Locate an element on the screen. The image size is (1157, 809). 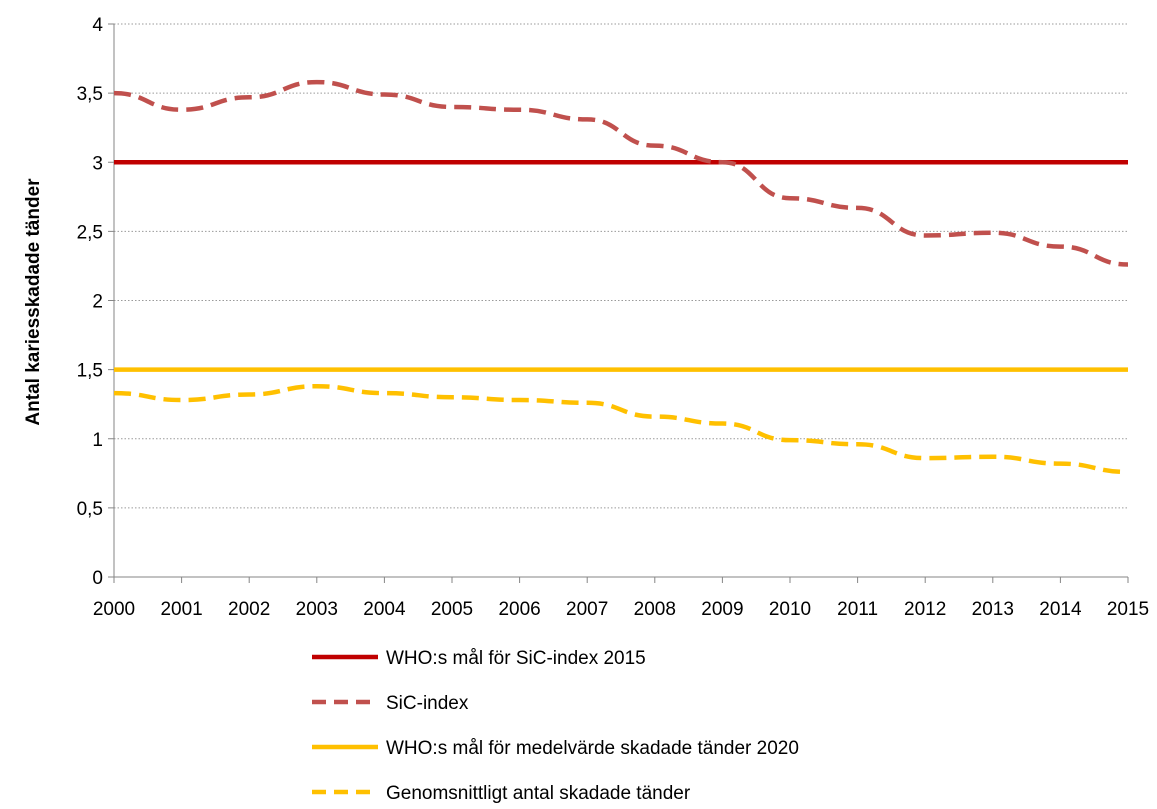
x-tick-label: 2000 is located at coordinates (114, 609).